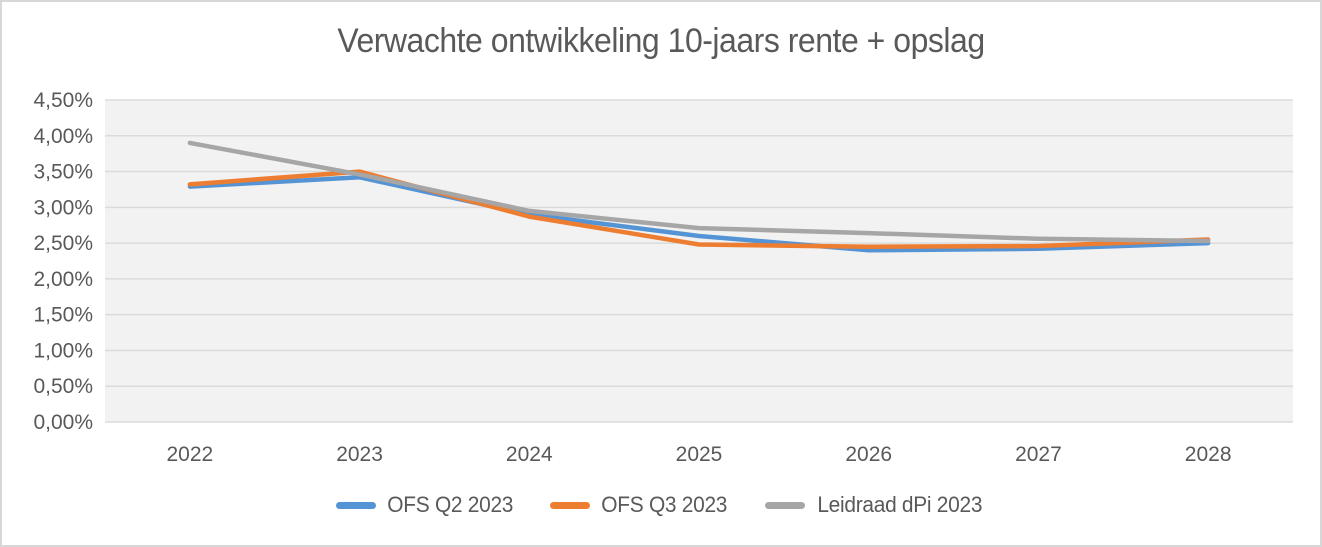  What do you see at coordinates (450, 504) in the screenshot?
I see `legend-label: OFS Q2 2023` at bounding box center [450, 504].